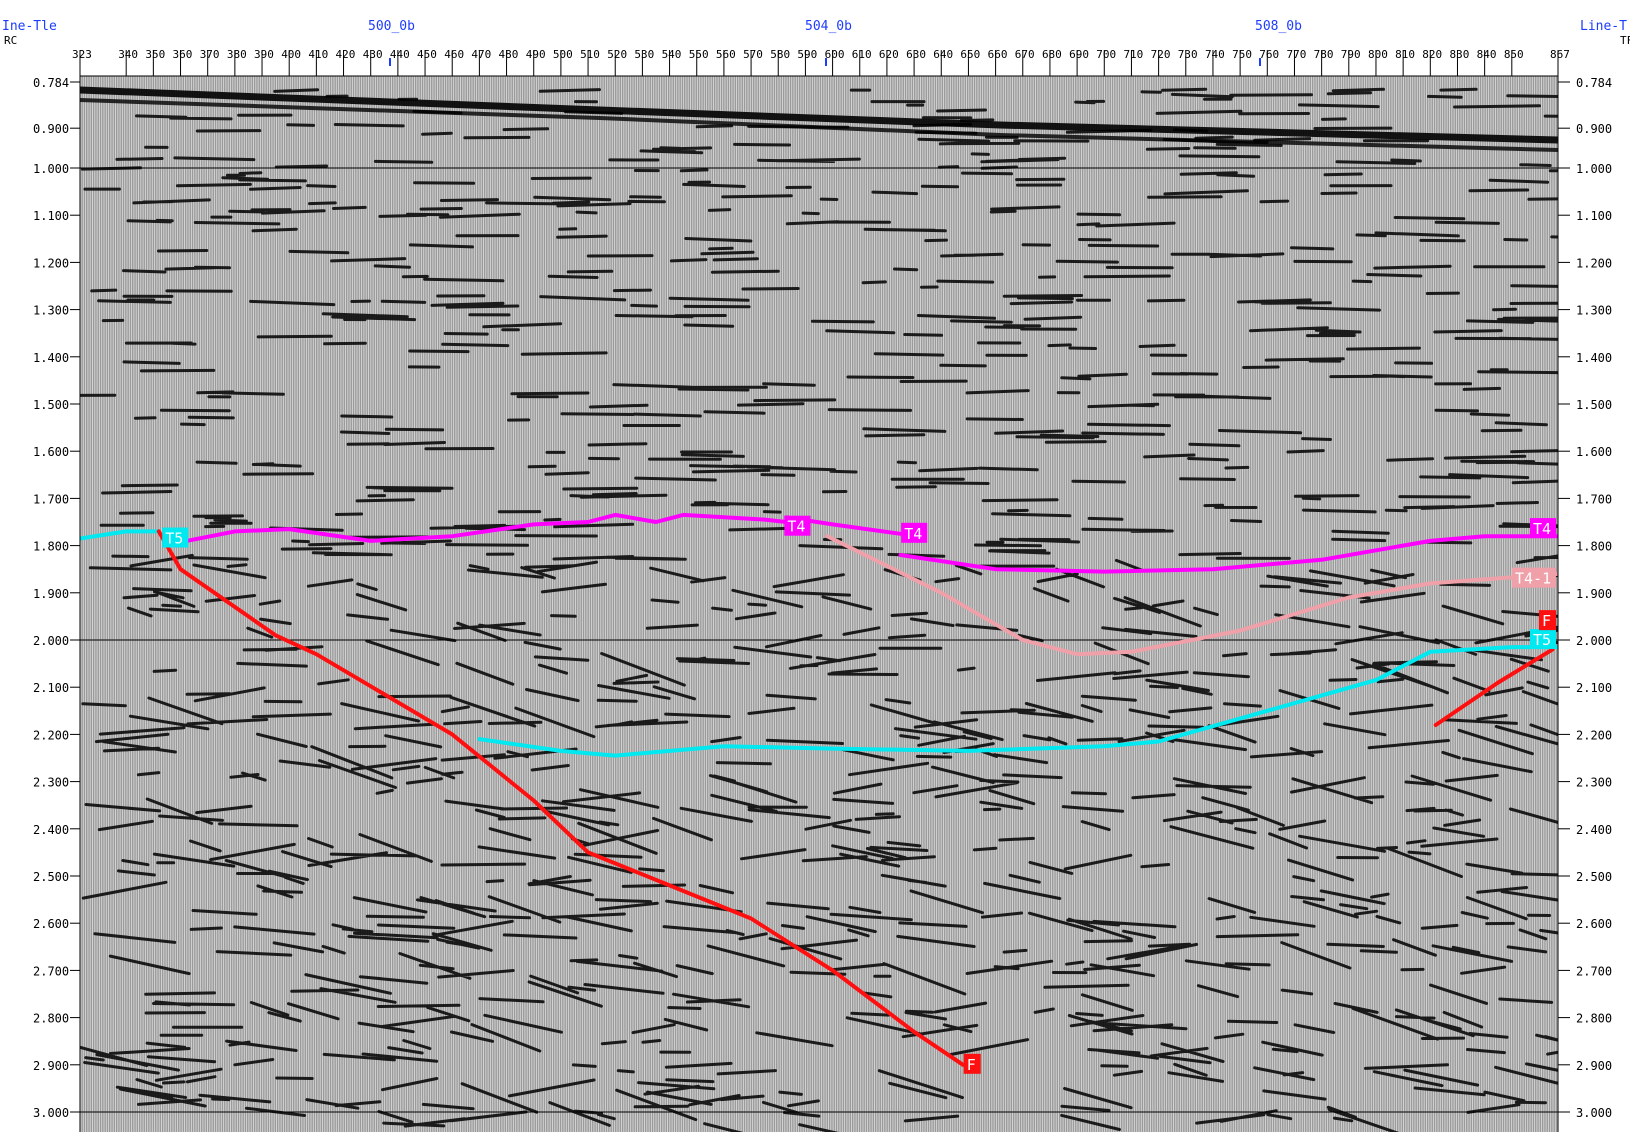 This screenshot has height=1132, width=1630. I want to click on trace-label: 440, so click(400, 54).